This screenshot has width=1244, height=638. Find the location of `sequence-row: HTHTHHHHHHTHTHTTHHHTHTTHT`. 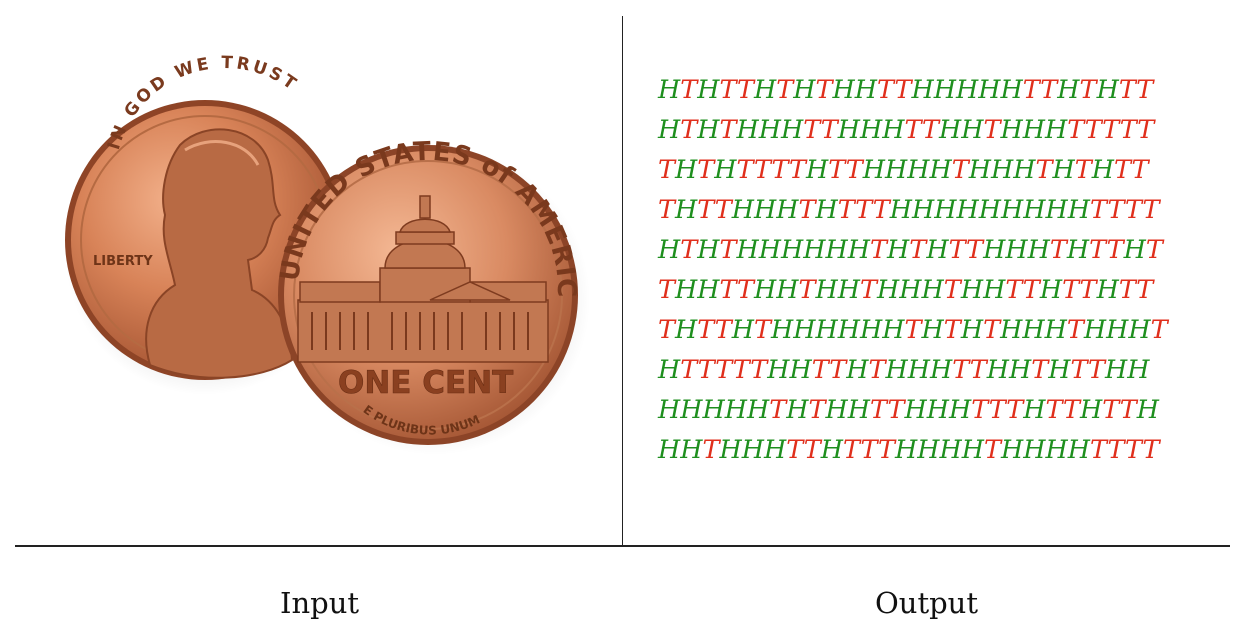

sequence-row: HTHTHHHHHHTHTHTTHHHTHTTHT is located at coordinates (938, 250).